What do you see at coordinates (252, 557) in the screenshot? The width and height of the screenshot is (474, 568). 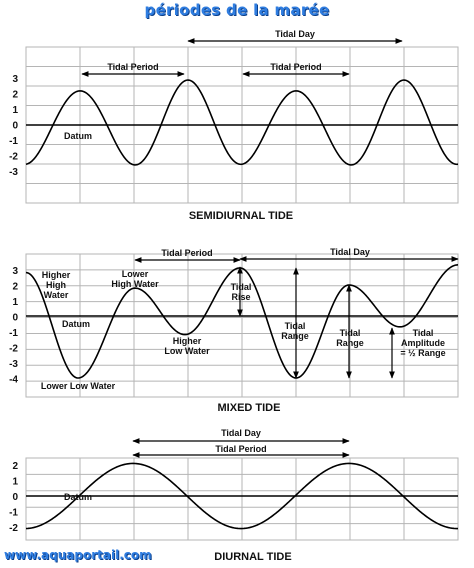 I see `diurnal-title: DIURNAL TIDE` at bounding box center [252, 557].